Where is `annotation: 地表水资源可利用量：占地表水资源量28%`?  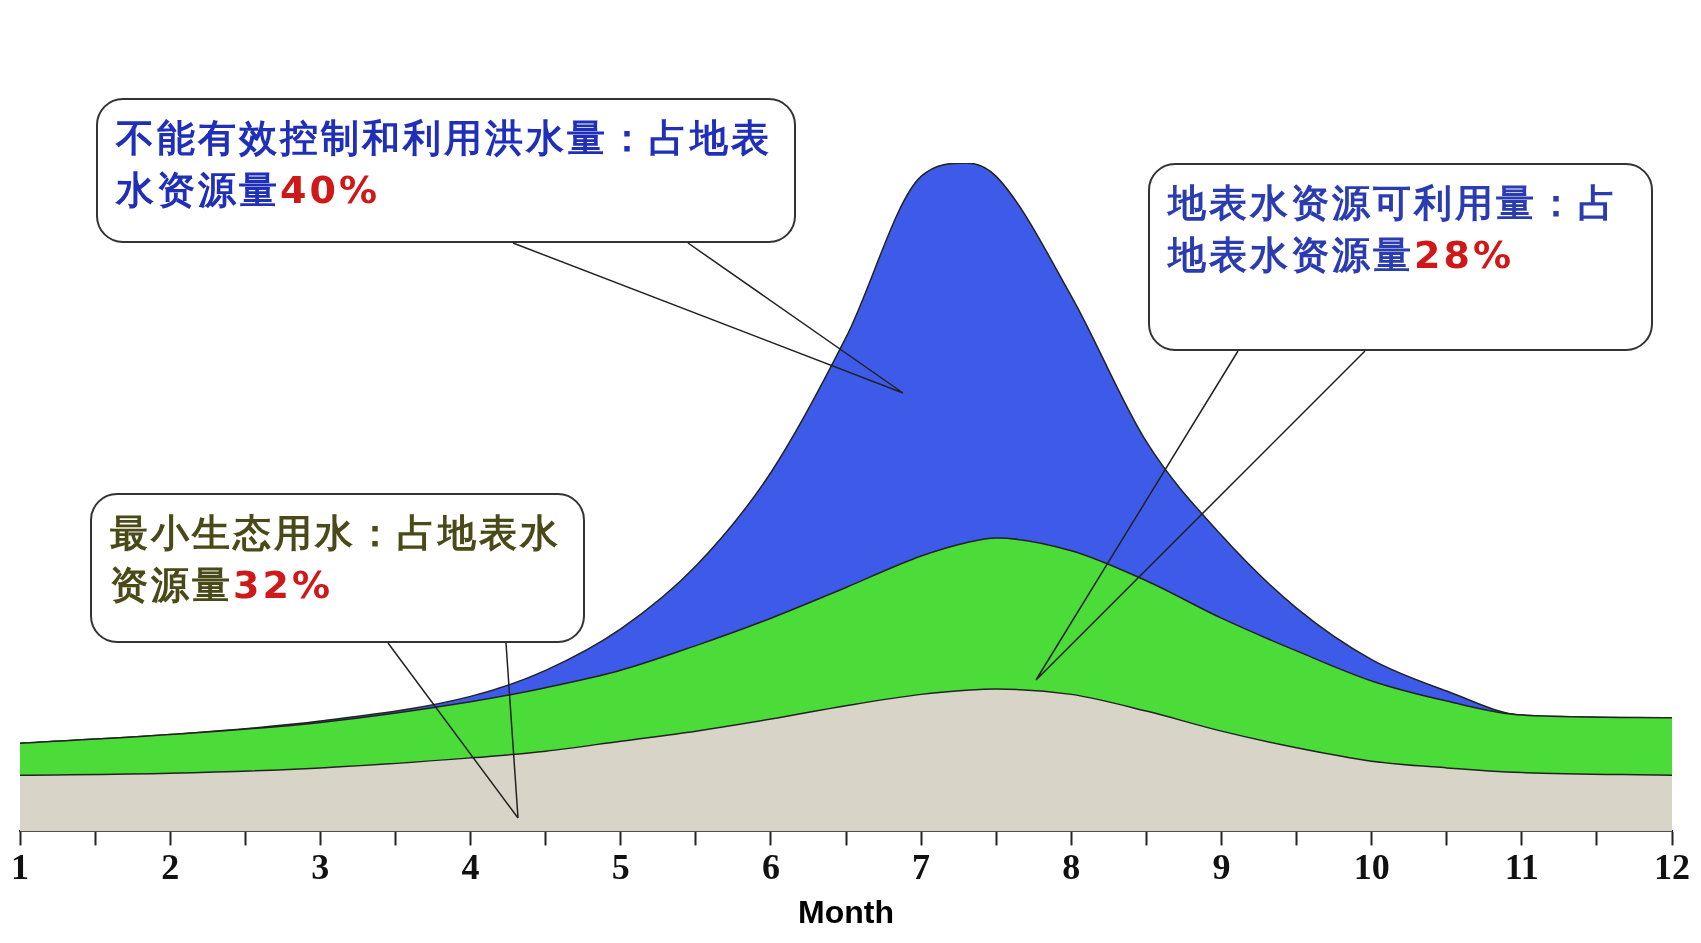 annotation: 地表水资源可利用量：占地表水资源量28% is located at coordinates (1393, 229).